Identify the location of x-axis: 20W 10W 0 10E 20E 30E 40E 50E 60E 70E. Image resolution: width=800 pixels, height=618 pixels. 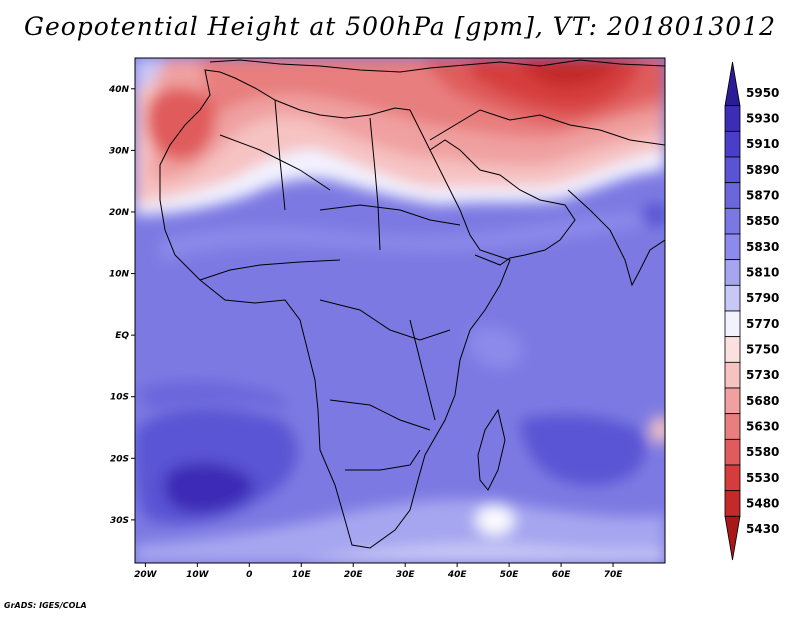
(378, 571).